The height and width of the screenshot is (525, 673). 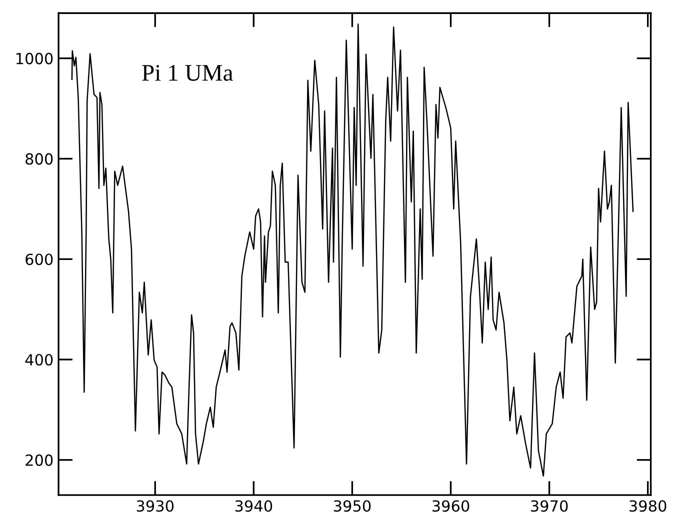 What do you see at coordinates (451, 506) in the screenshot?
I see `x-tick-label: 3960` at bounding box center [451, 506].